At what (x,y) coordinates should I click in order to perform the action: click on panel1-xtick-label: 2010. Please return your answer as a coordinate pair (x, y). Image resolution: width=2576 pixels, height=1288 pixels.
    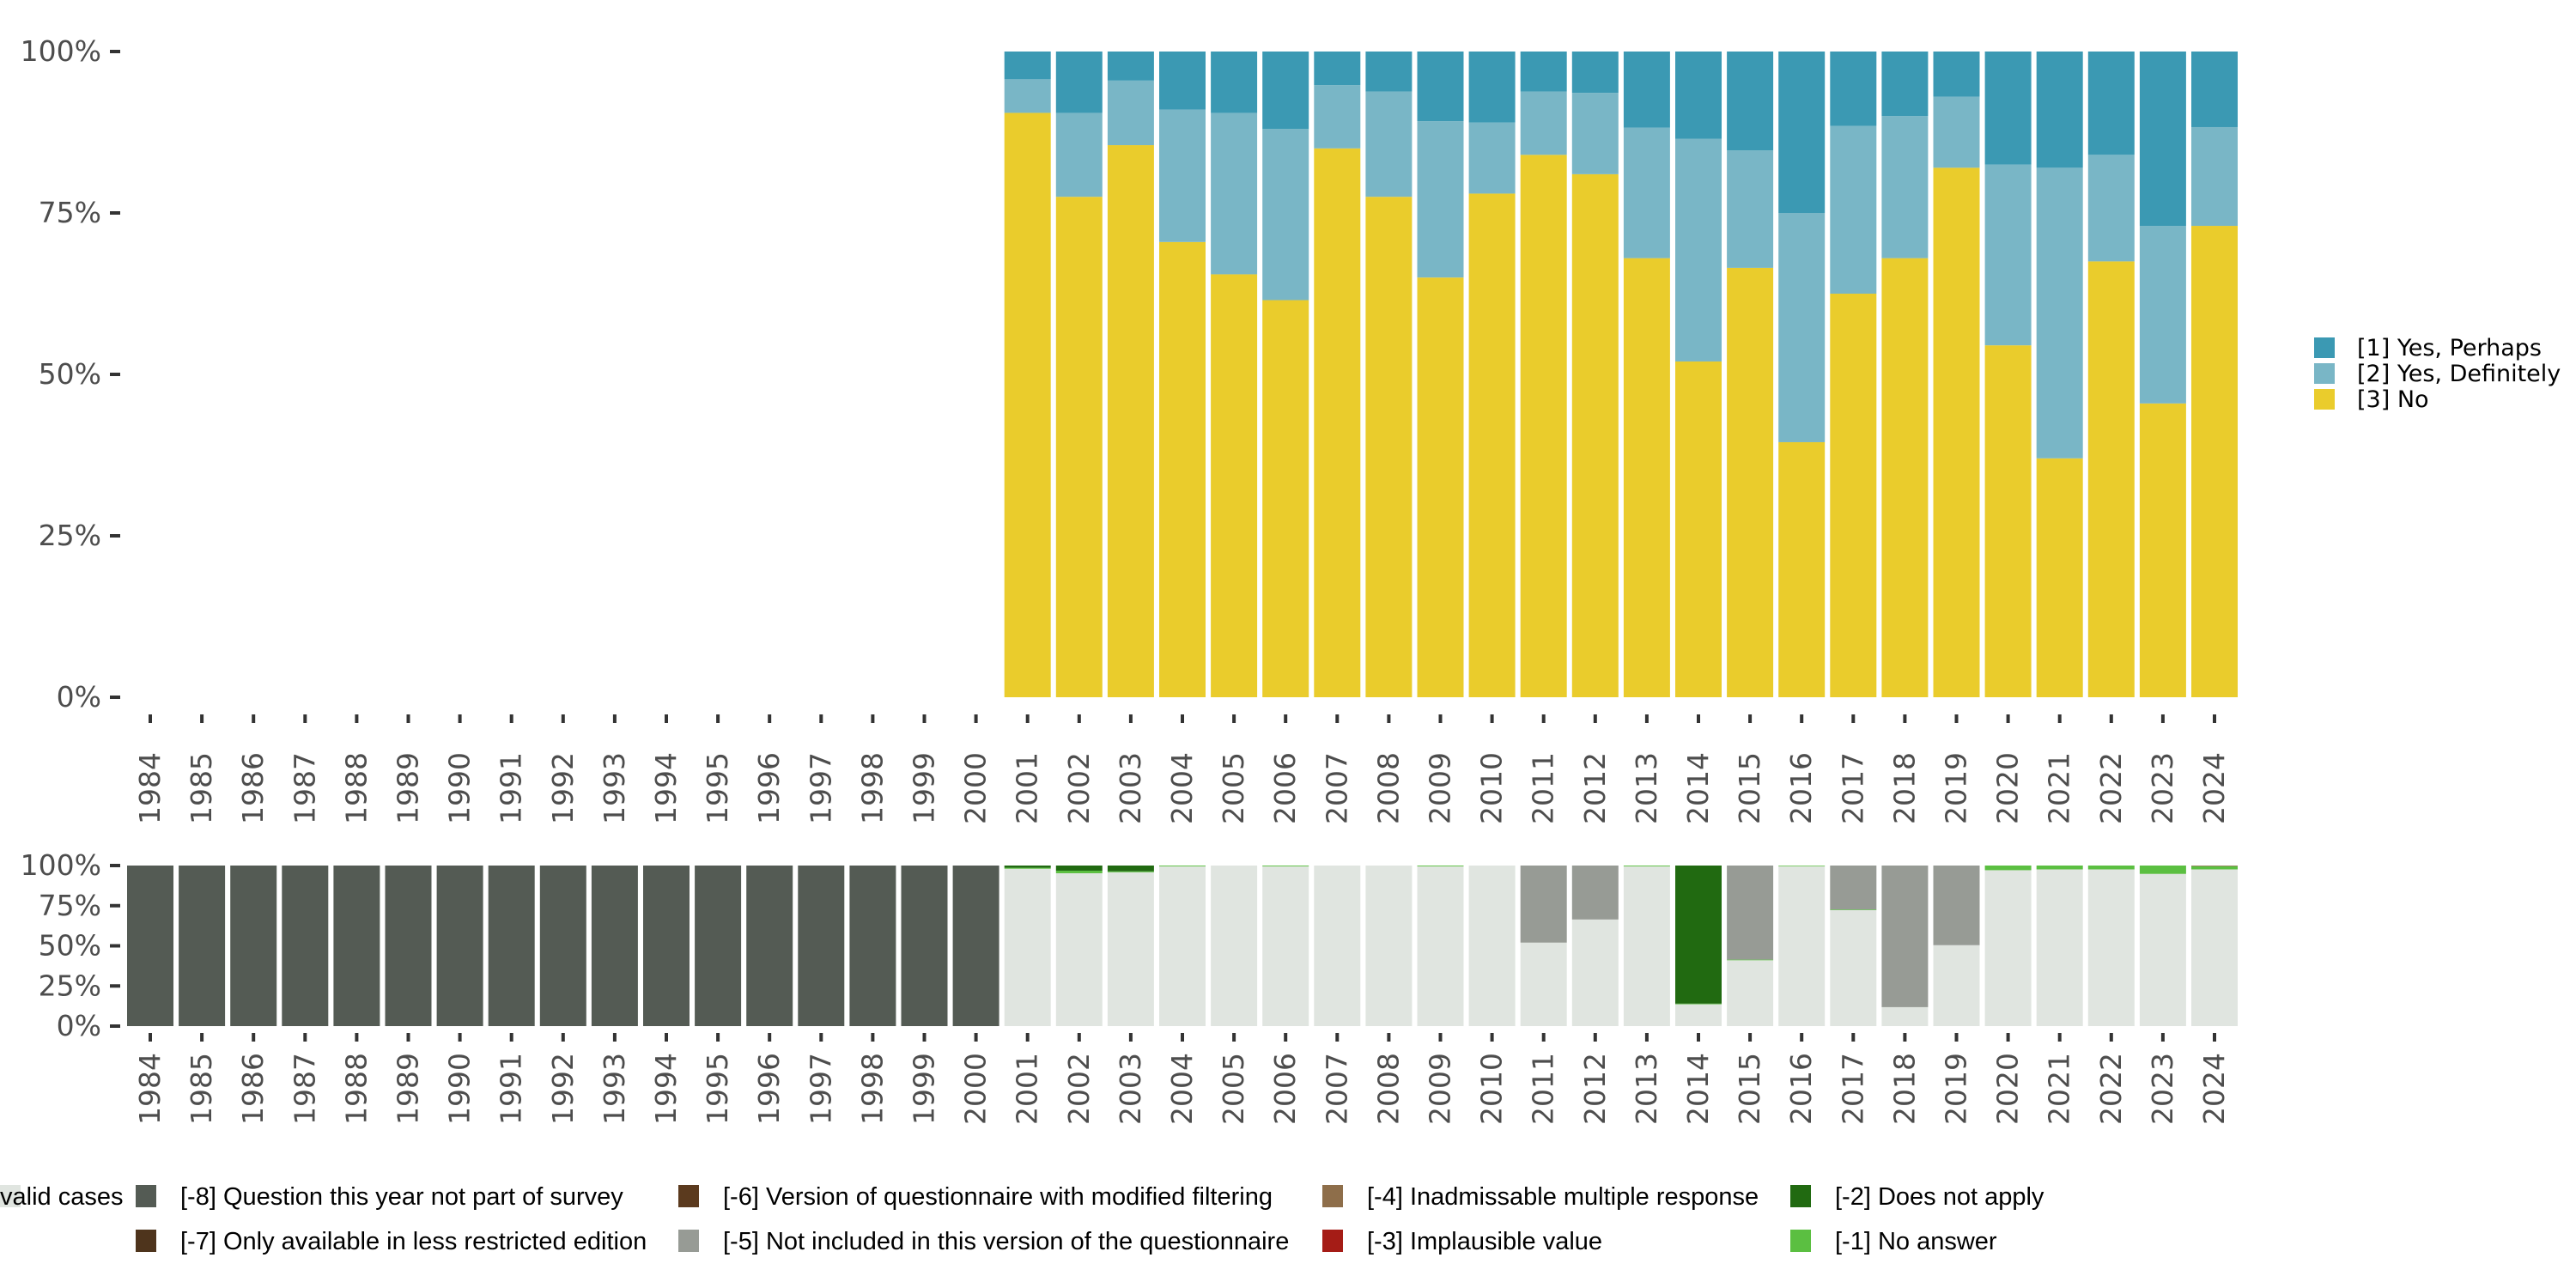
    Looking at the image, I should click on (1492, 1089).